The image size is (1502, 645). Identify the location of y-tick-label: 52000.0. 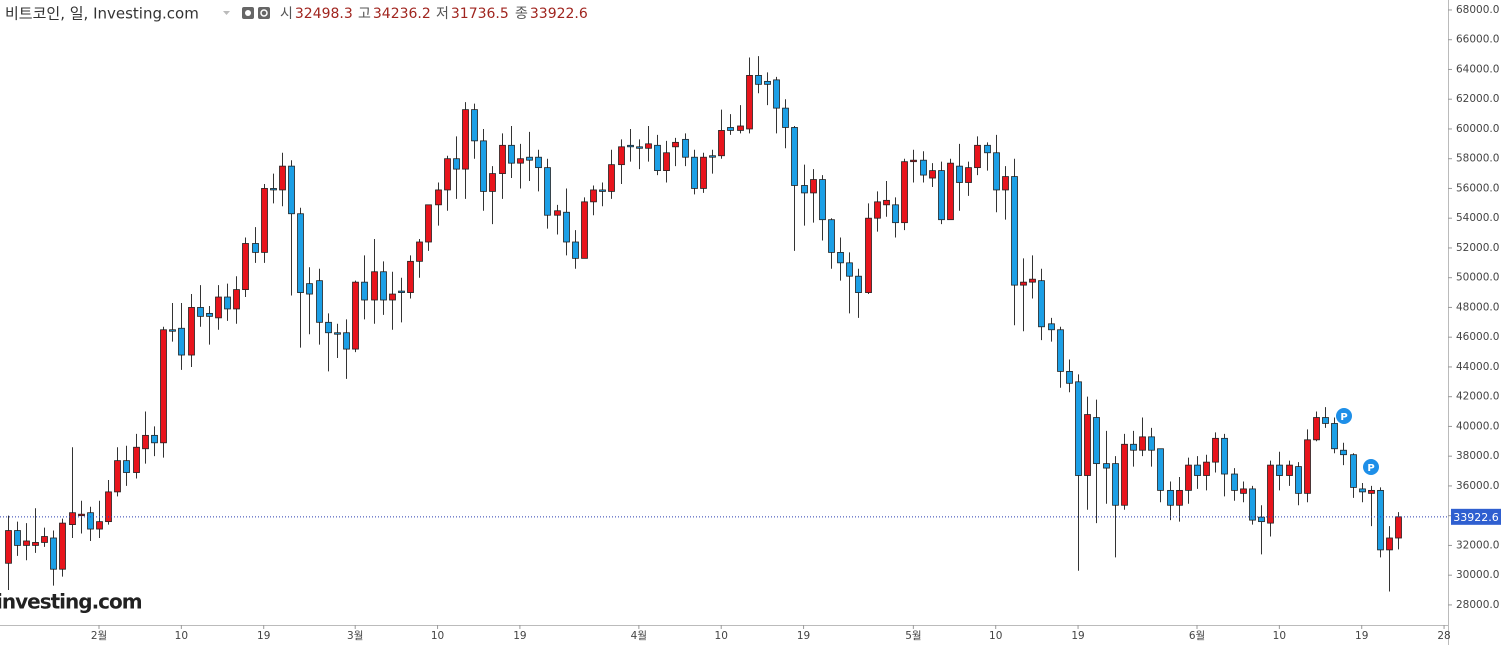
(1477, 248).